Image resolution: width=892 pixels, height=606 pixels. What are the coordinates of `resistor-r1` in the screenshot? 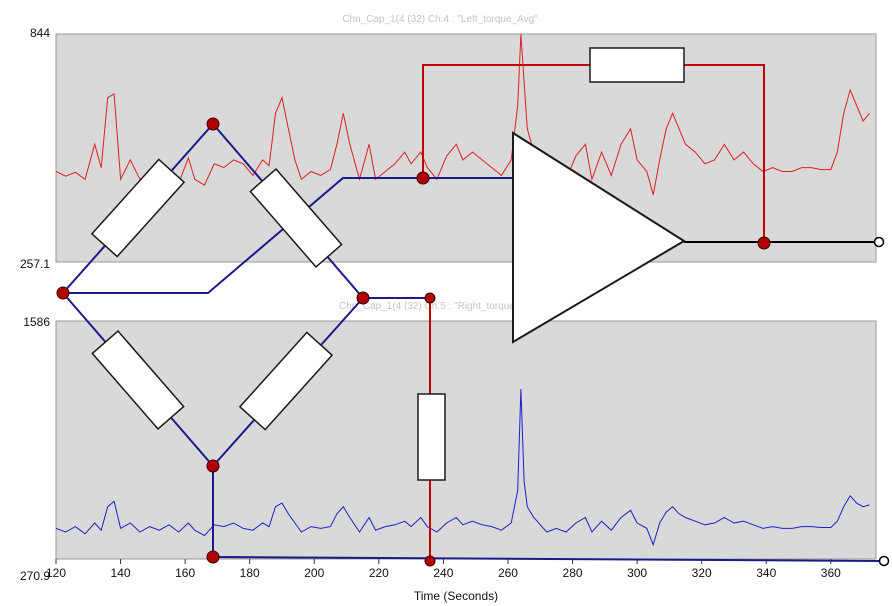 It's located at (138, 208).